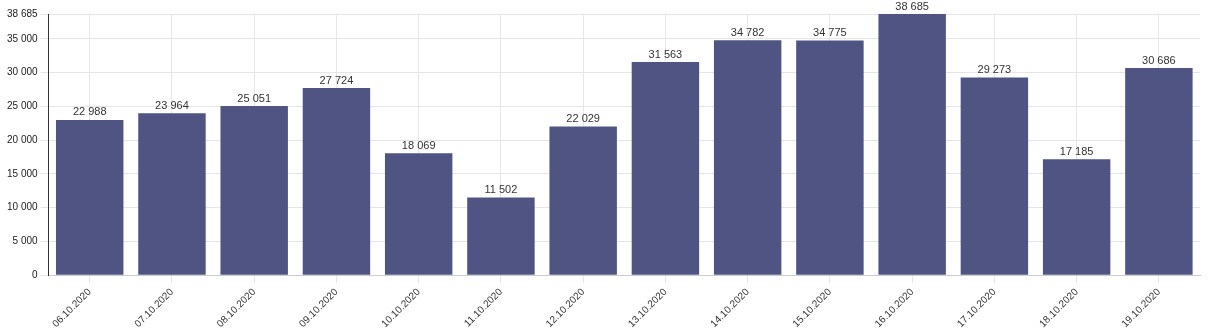 Image resolution: width=1218 pixels, height=333 pixels. What do you see at coordinates (172, 104) in the screenshot?
I see `data-label: 23 964` at bounding box center [172, 104].